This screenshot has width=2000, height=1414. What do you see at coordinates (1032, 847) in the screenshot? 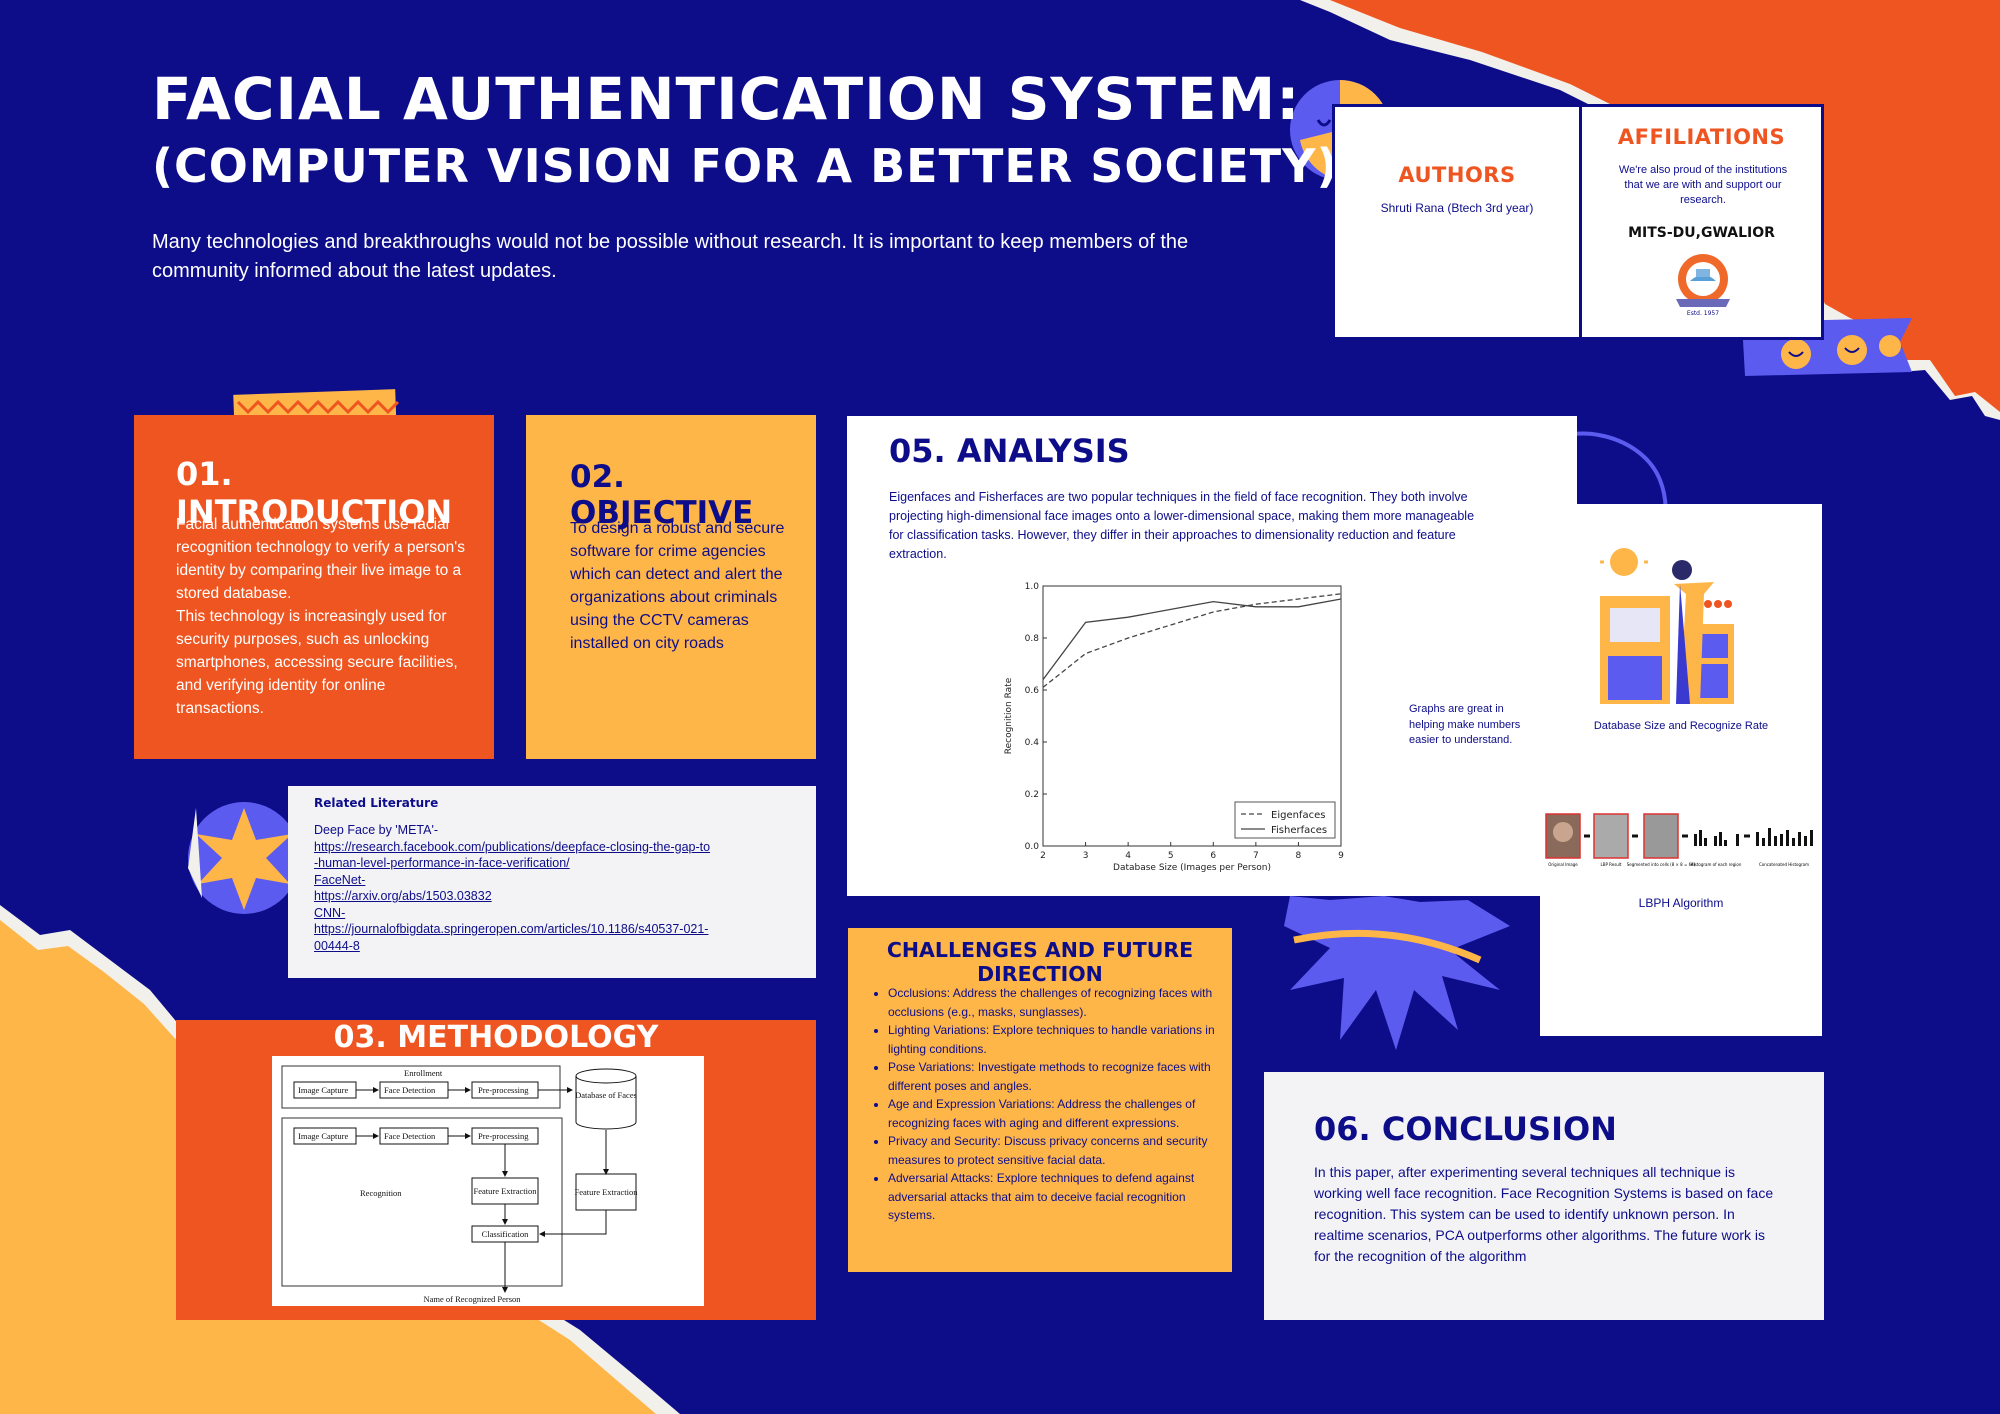
I see `y-tick-label: 0.0` at bounding box center [1032, 847].